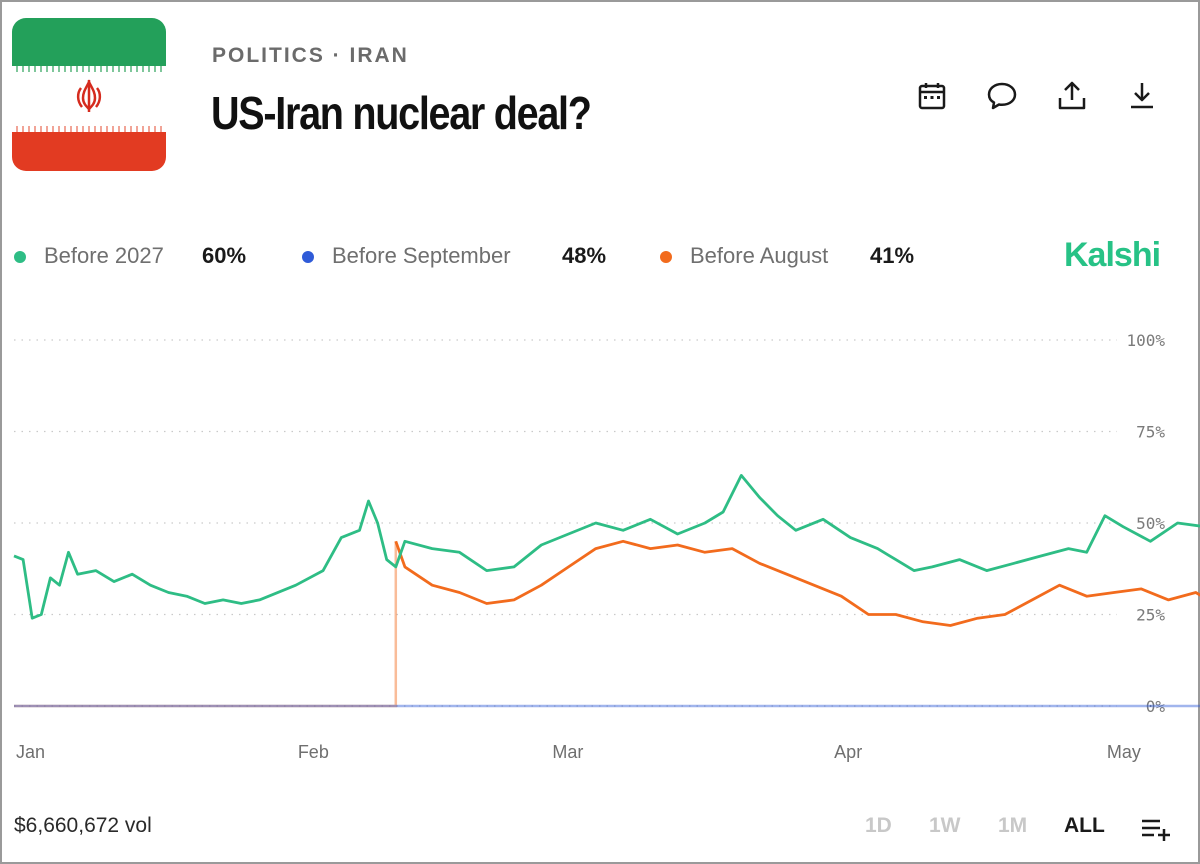 The height and width of the screenshot is (864, 1200). I want to click on x-tick-label: May, so click(1124, 752).